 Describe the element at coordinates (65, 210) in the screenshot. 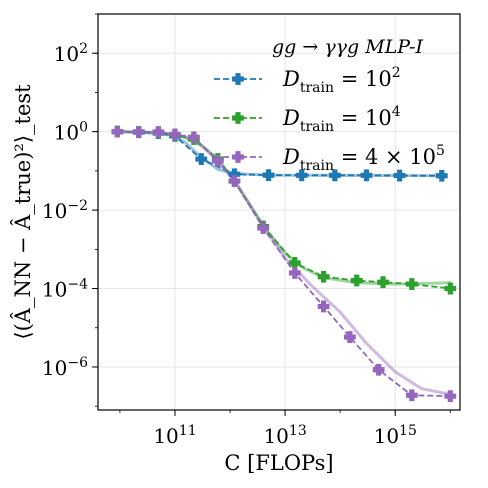

I see `y-tick-label-2: 10⁻²` at that location.